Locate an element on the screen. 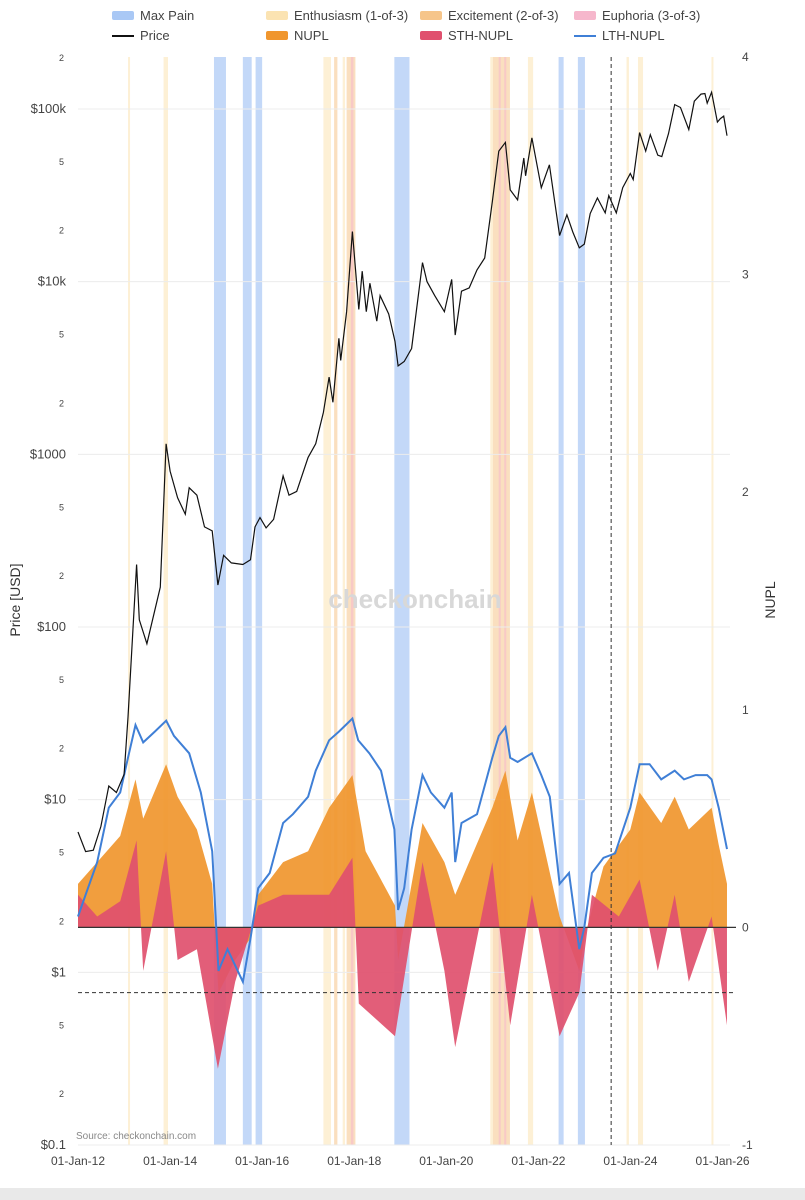 Image resolution: width=805 pixels, height=1200 pixels. watermark: checkonchain is located at coordinates (414, 599).